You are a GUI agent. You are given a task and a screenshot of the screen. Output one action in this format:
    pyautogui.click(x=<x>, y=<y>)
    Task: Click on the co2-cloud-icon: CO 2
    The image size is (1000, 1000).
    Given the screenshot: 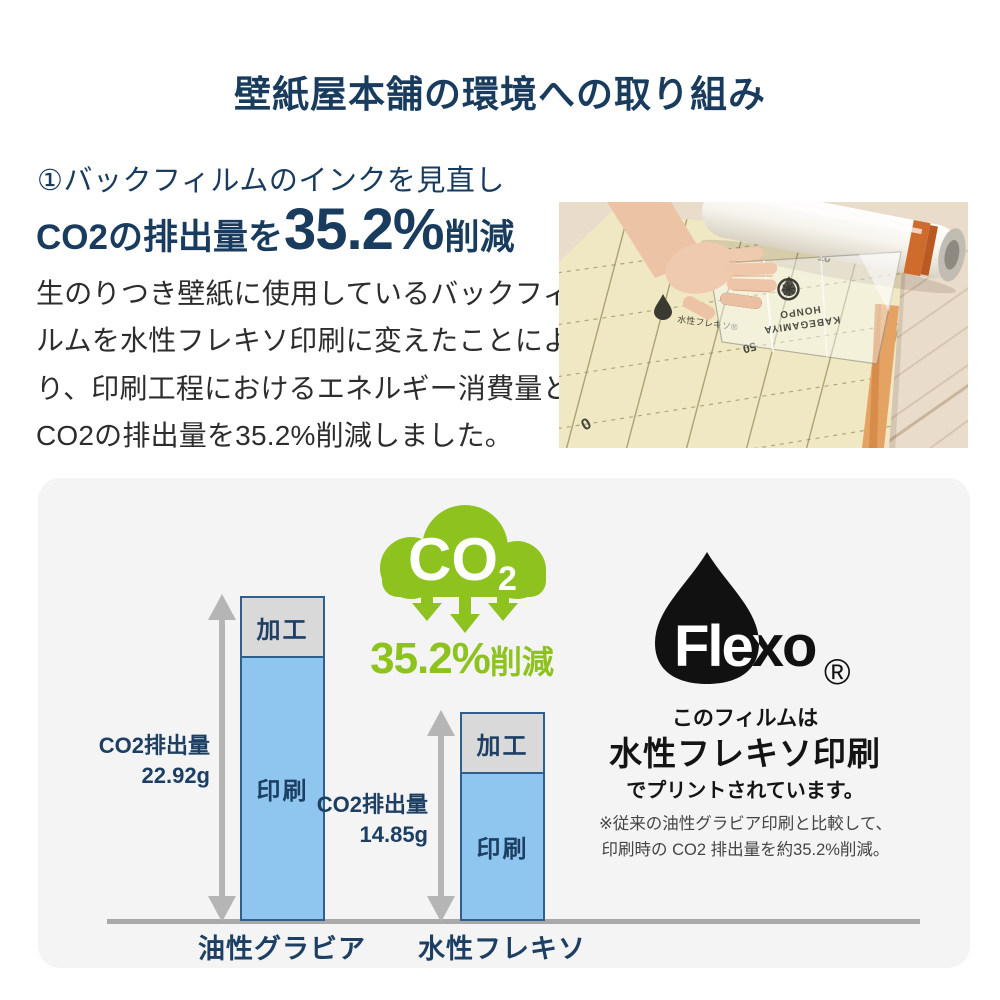 What is the action you would take?
    pyautogui.click(x=463, y=569)
    